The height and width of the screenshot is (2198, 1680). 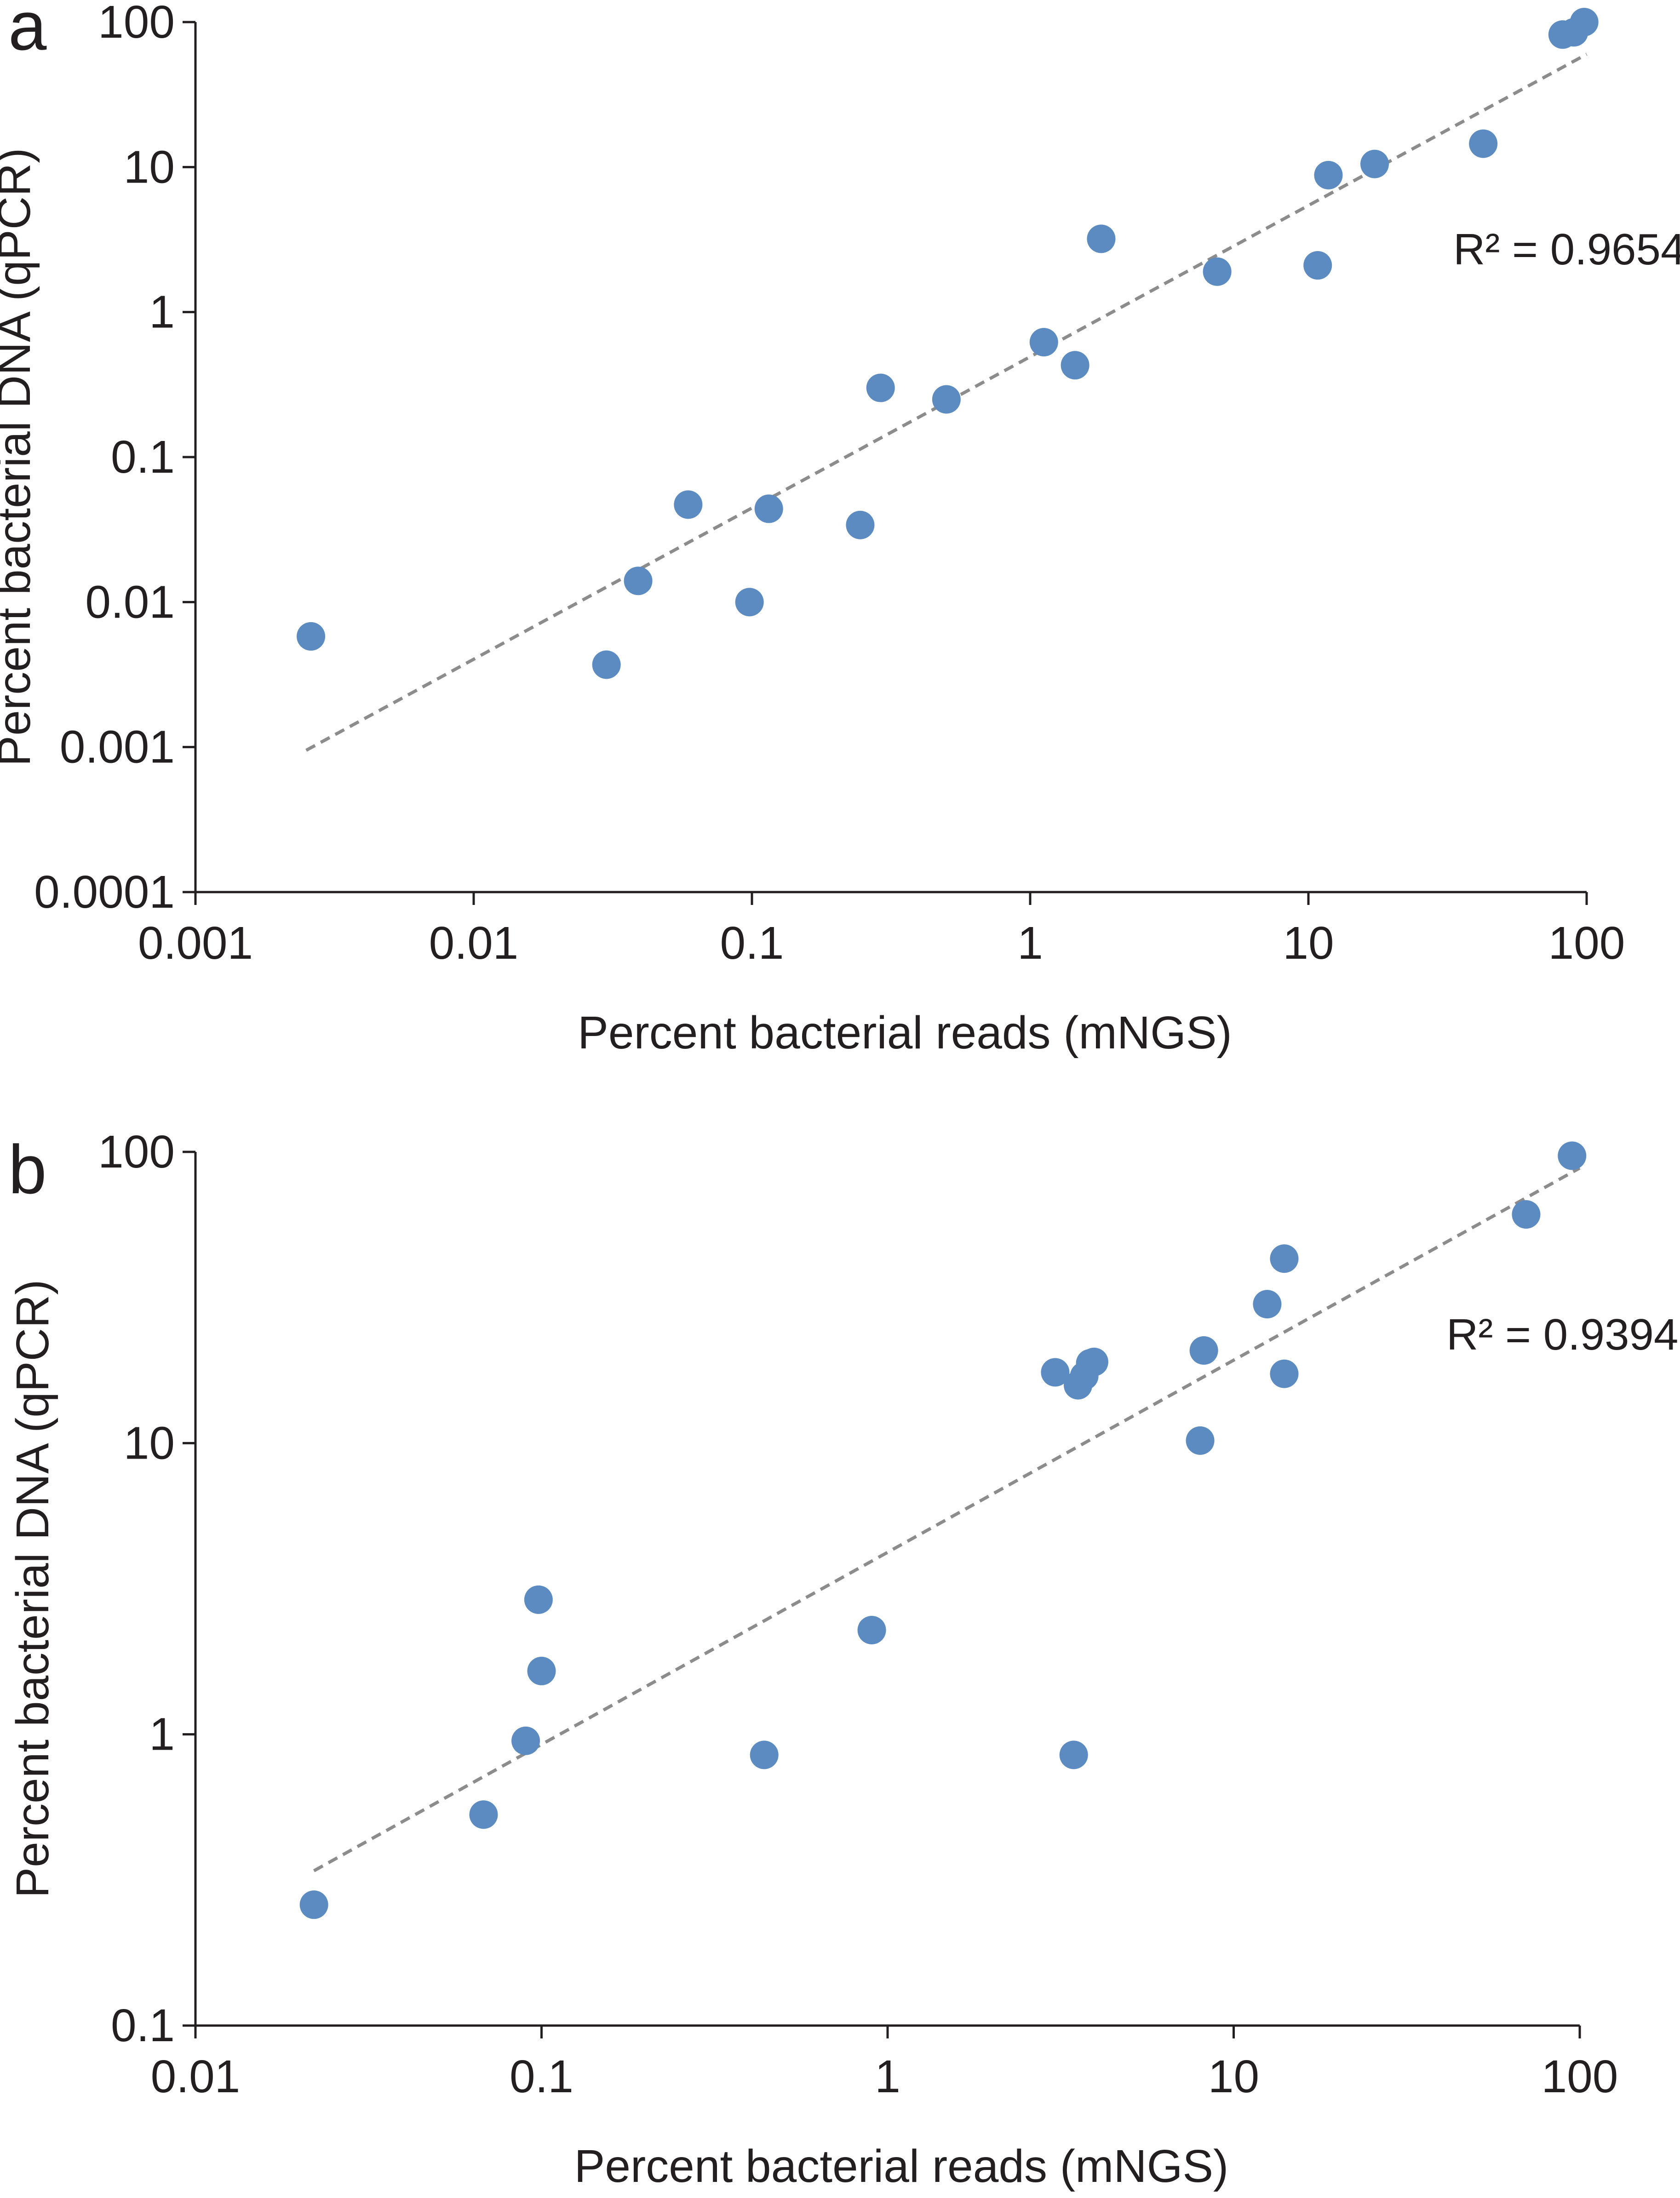 What do you see at coordinates (1562, 1334) in the screenshot?
I see `r-squared-annotation: R² = 0.9394` at bounding box center [1562, 1334].